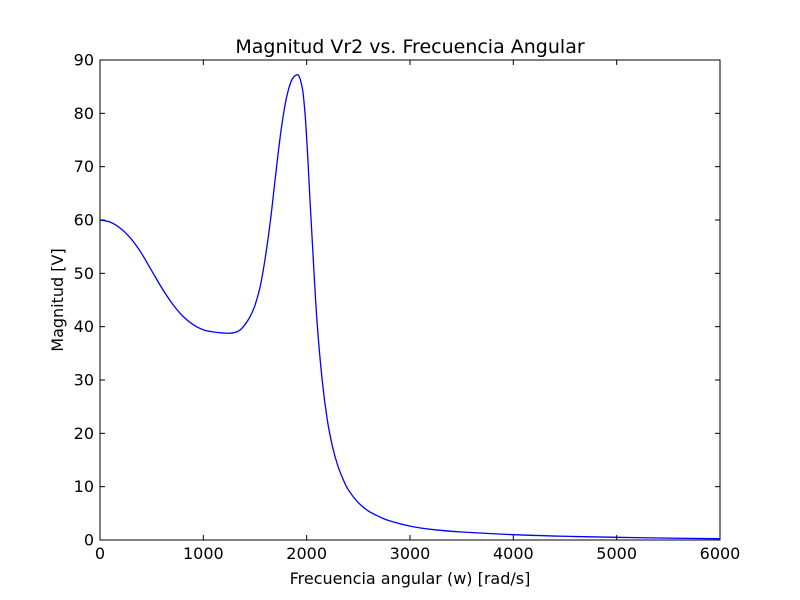  I want to click on x-tick-label: 2000, so click(306, 553).